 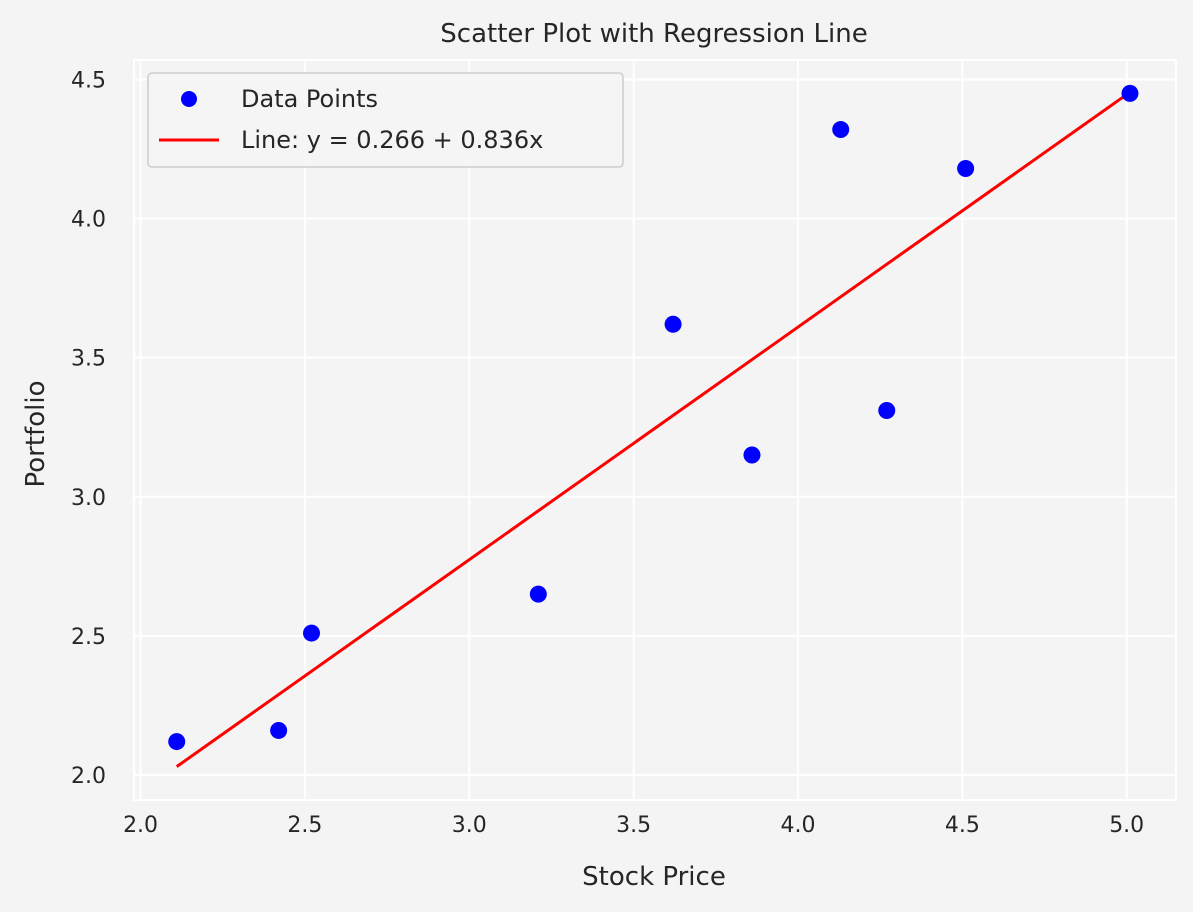 I want to click on legend: Data Points Line: y = 0.266 + 0.836x, so click(x=385, y=120).